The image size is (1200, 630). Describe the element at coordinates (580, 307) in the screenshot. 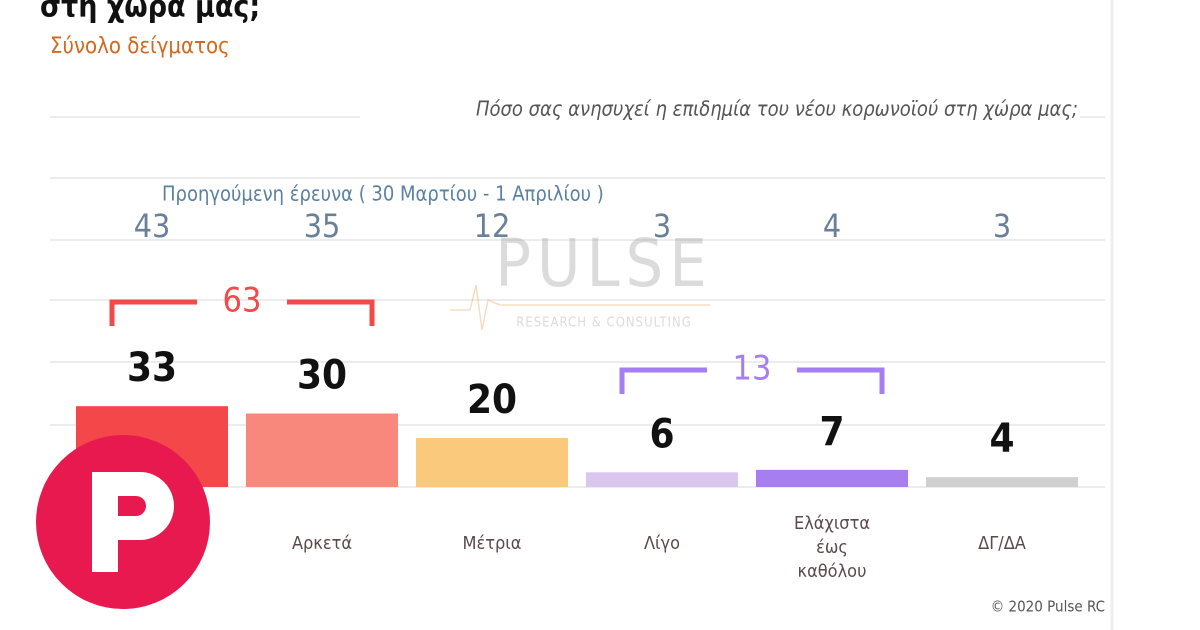

I see `watermark-pulse` at that location.